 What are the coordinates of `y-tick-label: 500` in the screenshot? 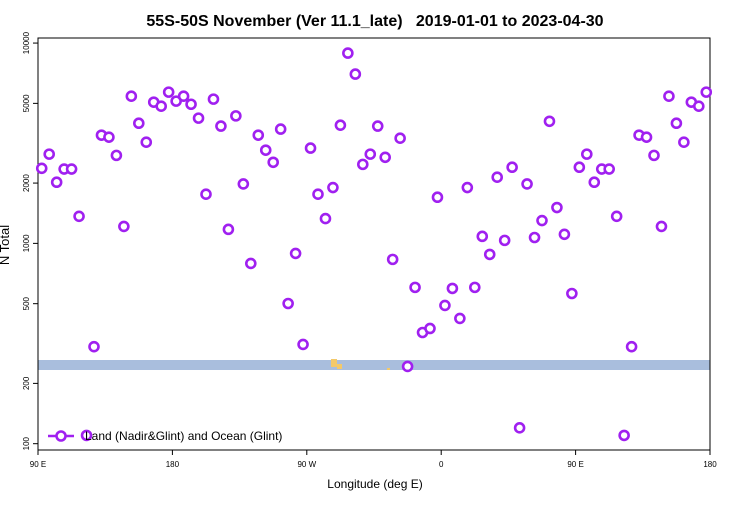 It's located at (26, 303).